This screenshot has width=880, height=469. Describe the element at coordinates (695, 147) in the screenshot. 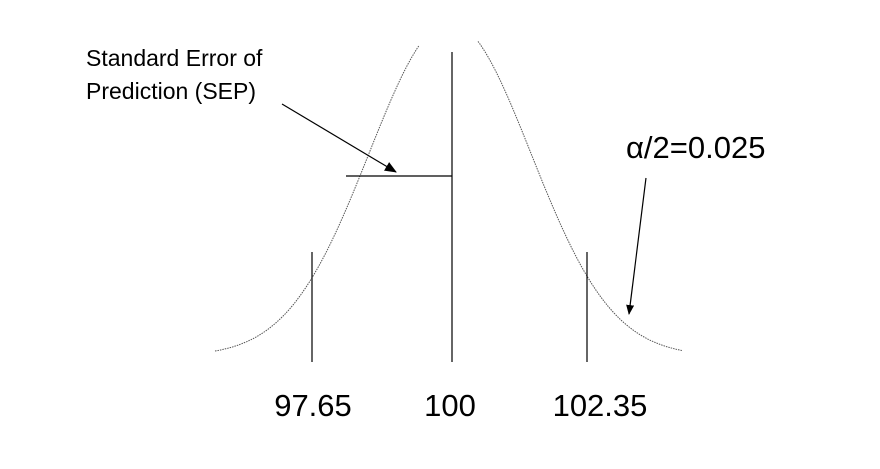

I see `alpha-annotation: α/2=0.025` at that location.